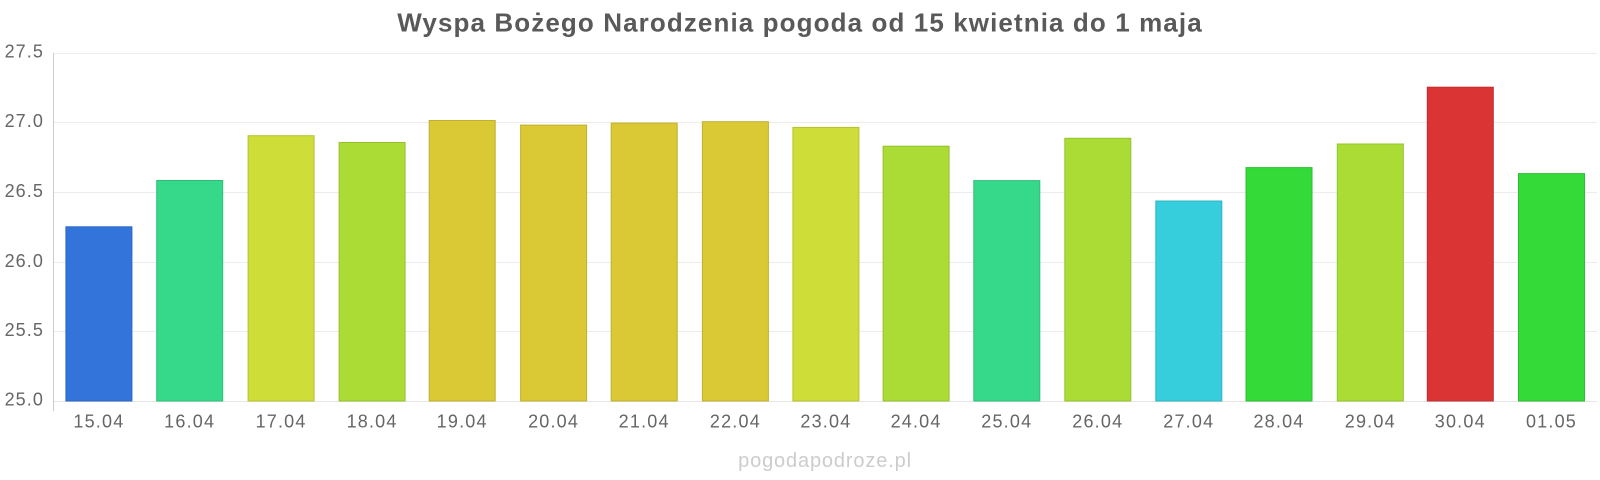 Image resolution: width=1600 pixels, height=480 pixels. What do you see at coordinates (1370, 422) in the screenshot?
I see `svg-text: 29.04` at bounding box center [1370, 422].